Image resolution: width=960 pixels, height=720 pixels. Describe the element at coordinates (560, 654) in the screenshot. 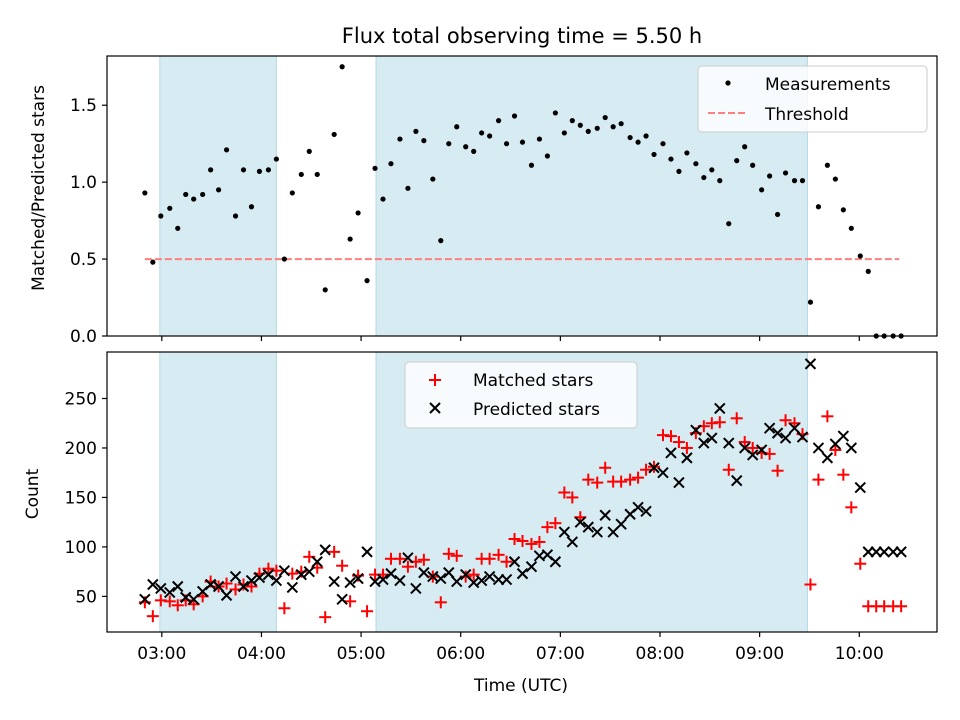

I see `x-tick-label: 07:00` at that location.